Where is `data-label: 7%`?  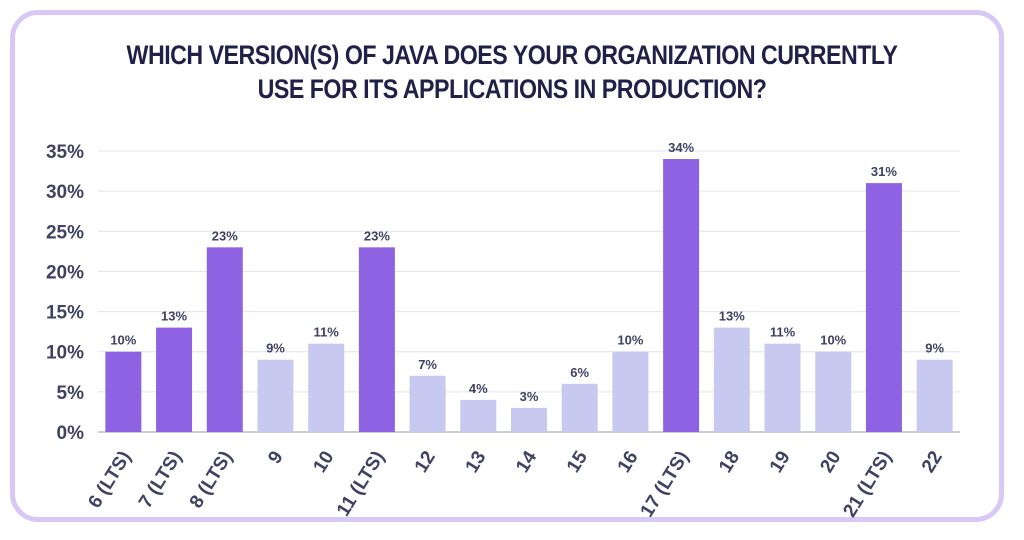
data-label: 7% is located at coordinates (427, 364).